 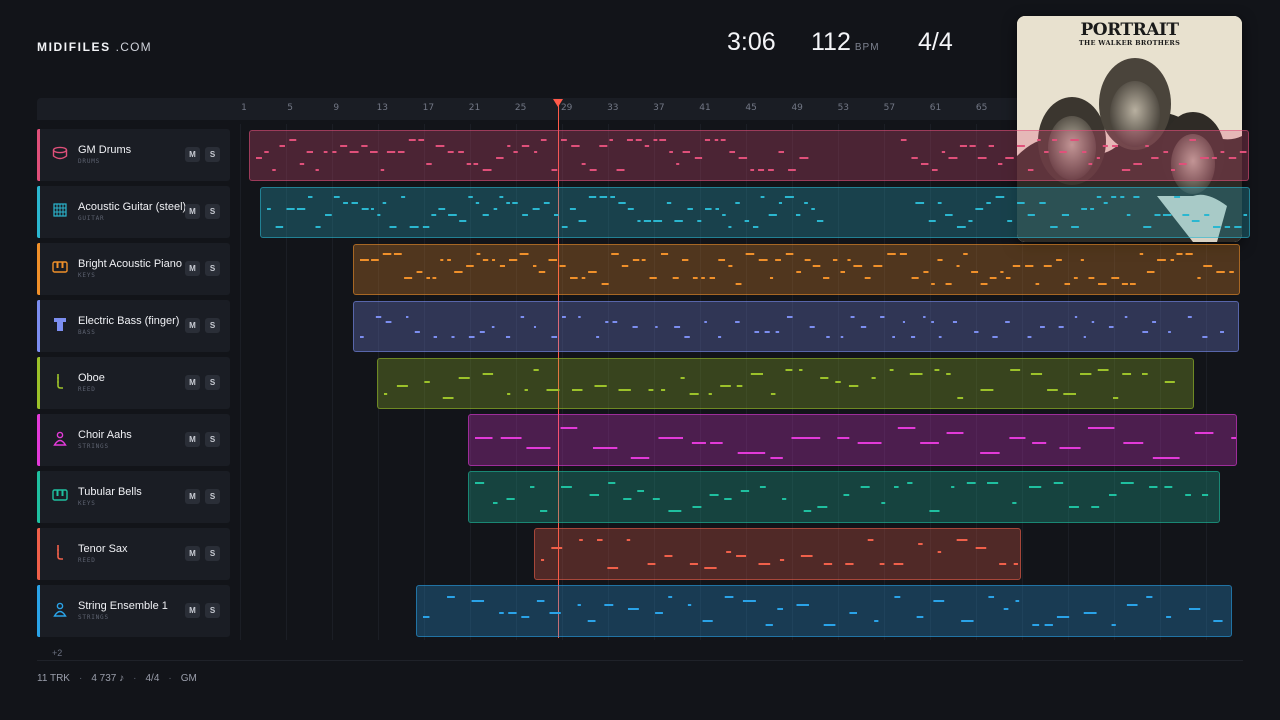 What do you see at coordinates (53, 678) in the screenshot?
I see `track-count: 11 TRK` at bounding box center [53, 678].